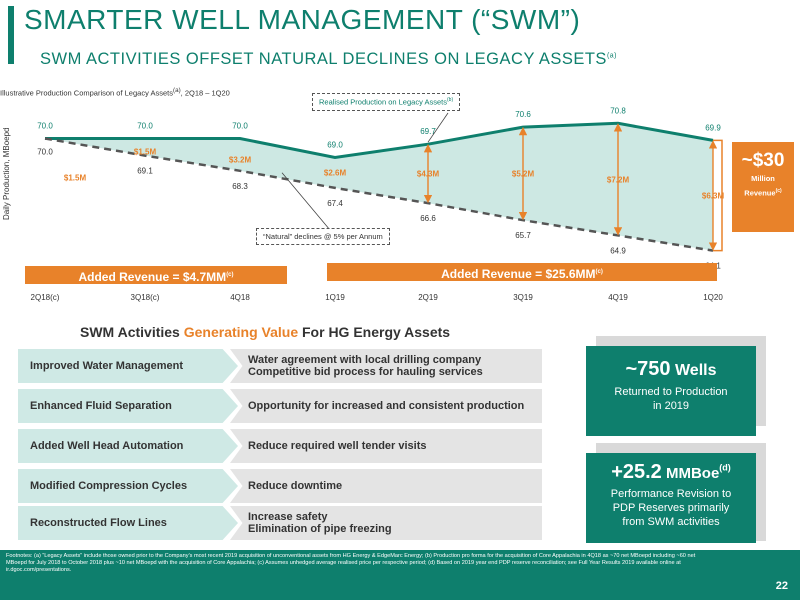  I want to click on natural-callout-leader, so click(306, 201).